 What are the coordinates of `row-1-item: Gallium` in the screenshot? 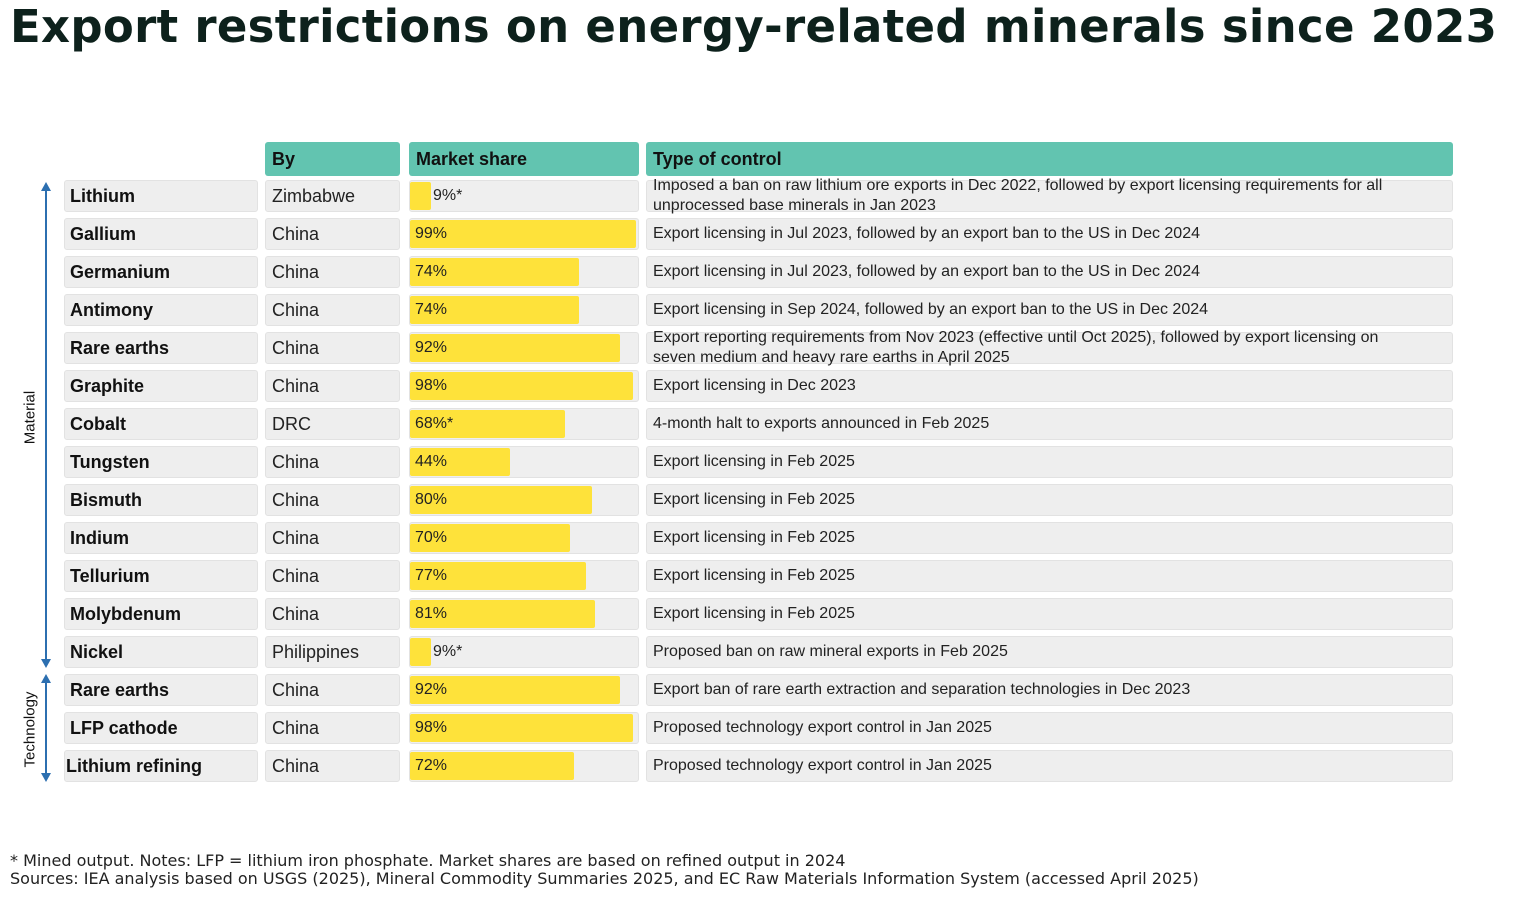 It's located at (161, 234).